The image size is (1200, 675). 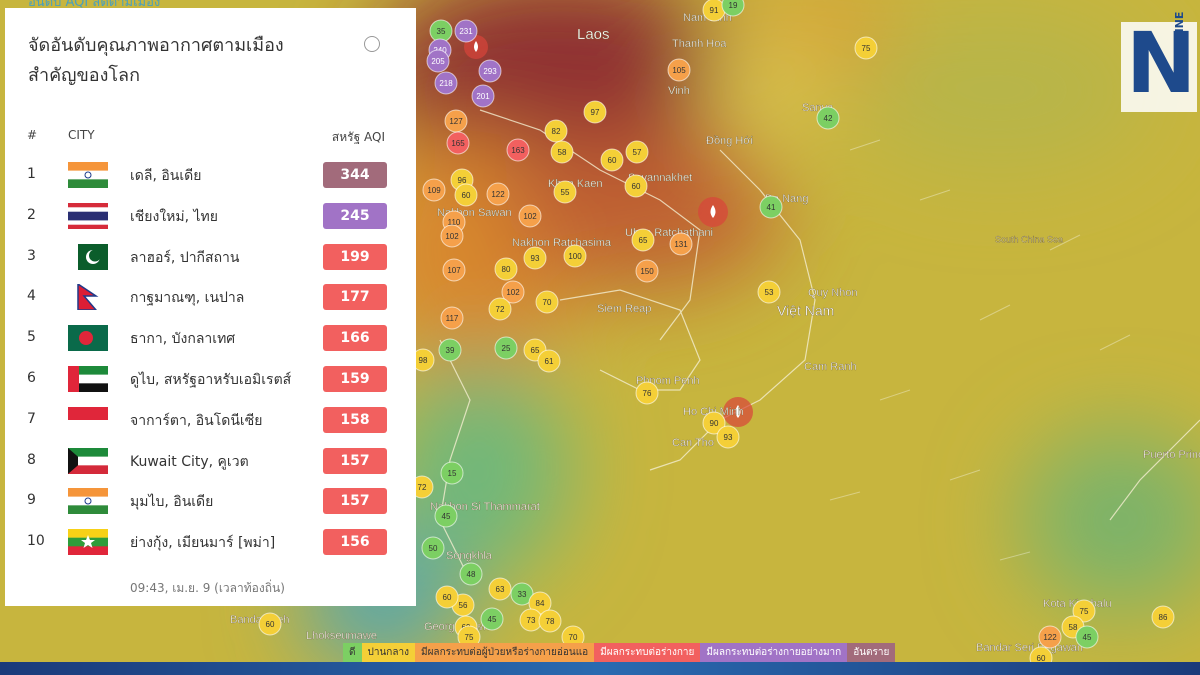 I want to click on aqi-marker-value: 117, so click(x=452, y=318).